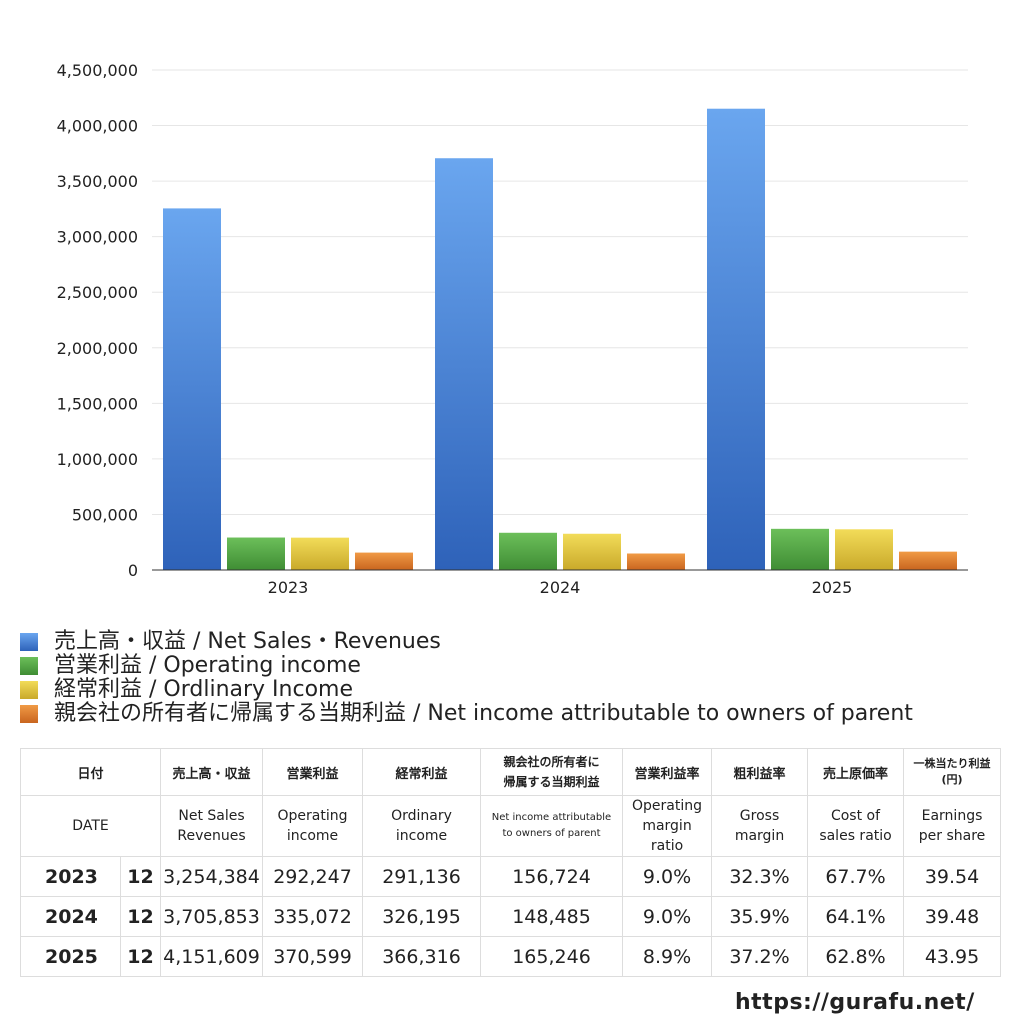 The image size is (1024, 1024). Describe the element at coordinates (552, 916) in the screenshot. I see `cell-net-income: 148,485` at that location.